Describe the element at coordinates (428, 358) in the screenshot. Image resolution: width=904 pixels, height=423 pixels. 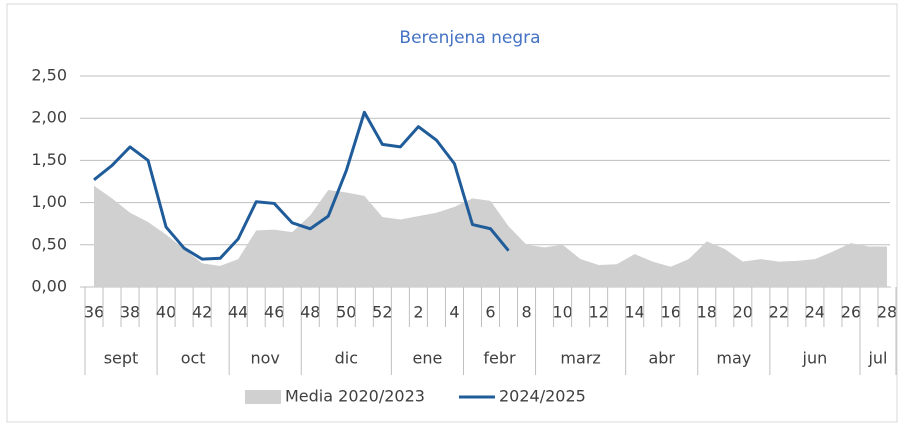
I see `month-label: ene` at that location.